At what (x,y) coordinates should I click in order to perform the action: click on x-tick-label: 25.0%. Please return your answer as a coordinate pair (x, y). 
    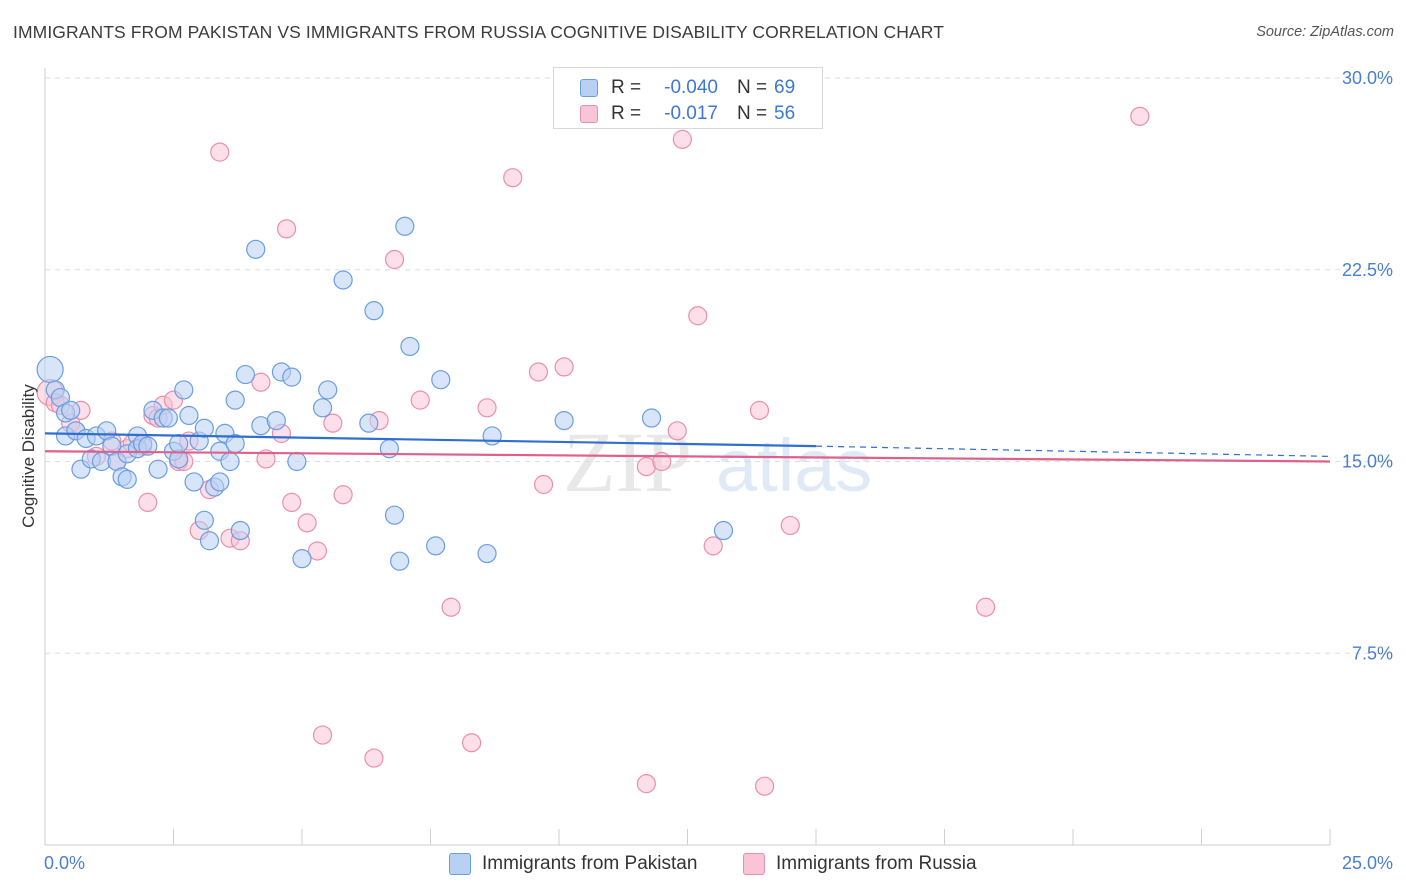
    Looking at the image, I should click on (1367, 863).